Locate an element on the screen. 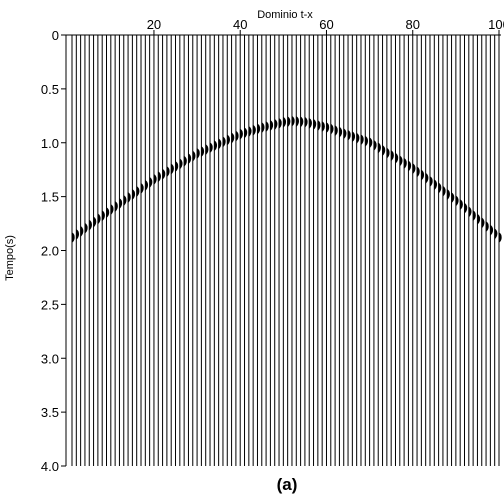 The width and height of the screenshot is (504, 499). y-tick-label: 4.0 is located at coordinates (50, 466).